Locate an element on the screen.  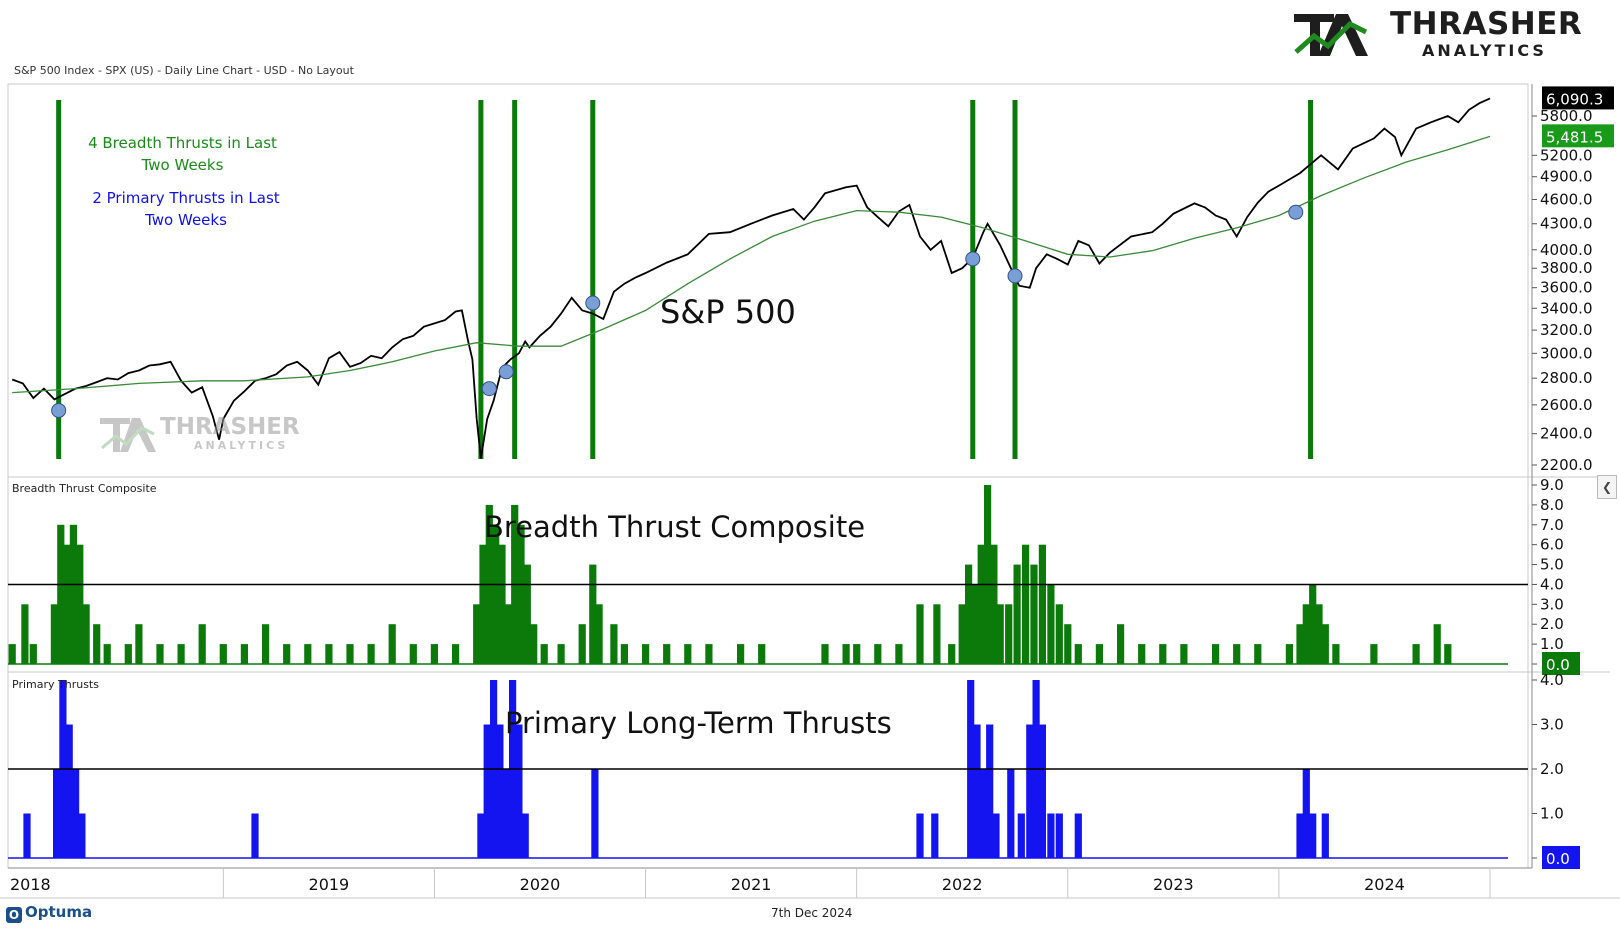
watermark-logo: THRASHER ANALYTICS is located at coordinates (213, 435).